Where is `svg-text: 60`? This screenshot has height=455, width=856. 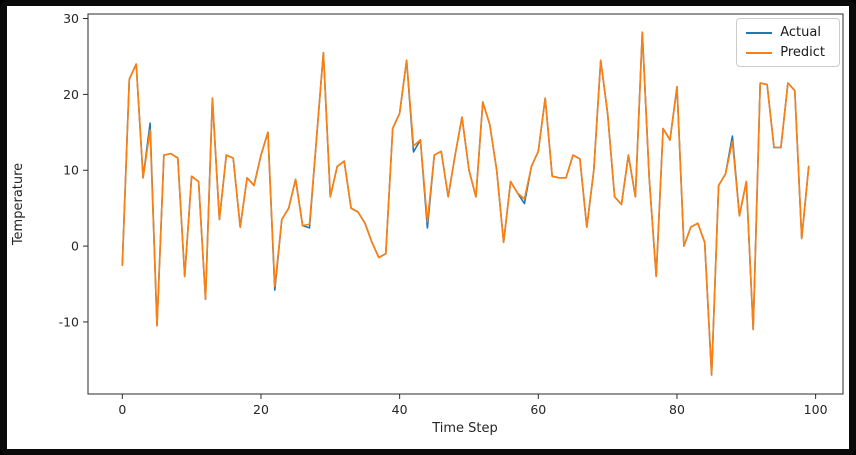
svg-text: 60 is located at coordinates (538, 409).